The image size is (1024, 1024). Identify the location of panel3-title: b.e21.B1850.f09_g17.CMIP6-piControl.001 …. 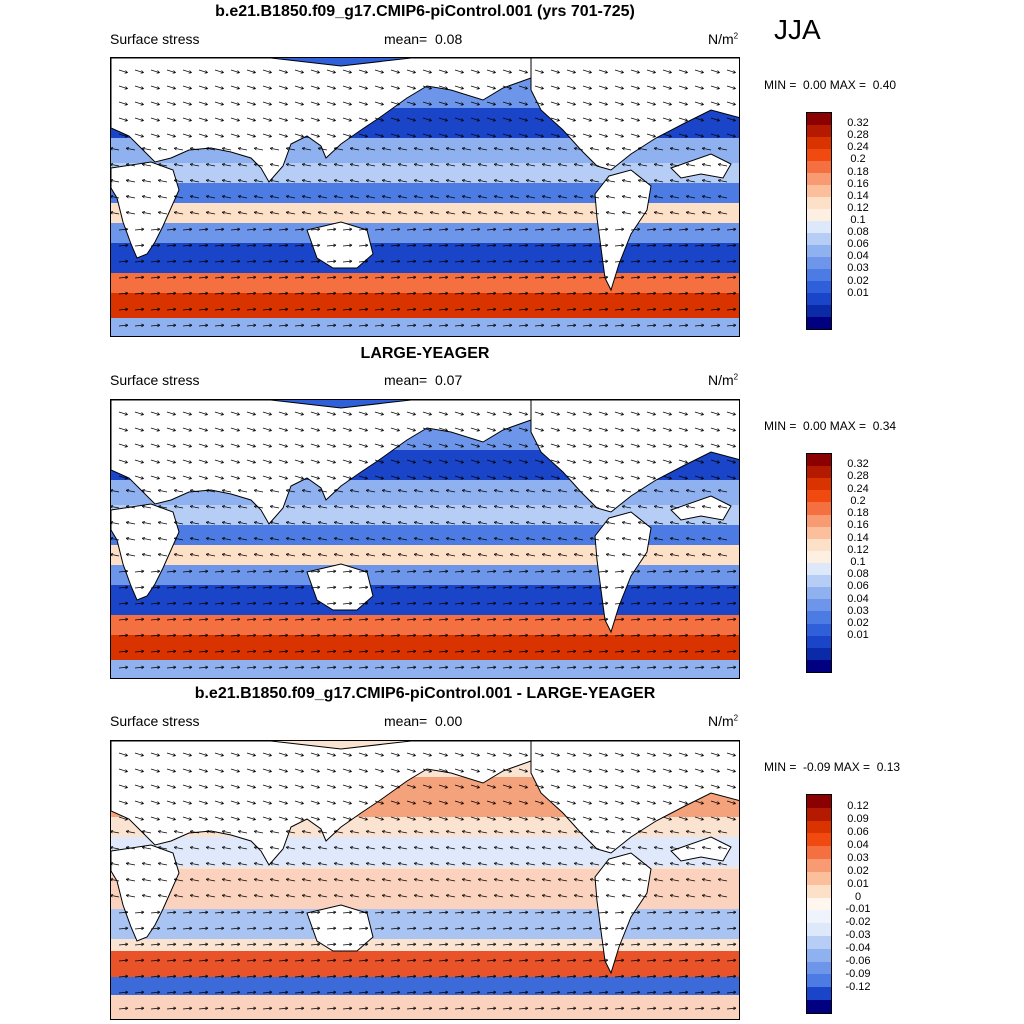
(425, 693).